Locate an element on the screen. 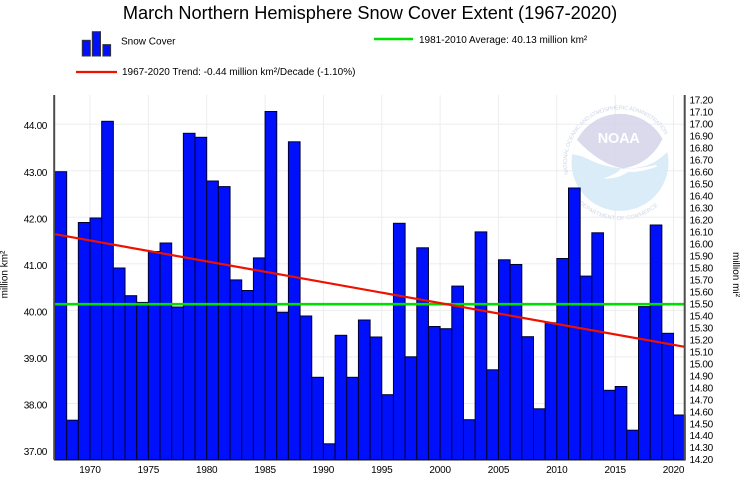 The height and width of the screenshot is (500, 740). svg-text: 1990 is located at coordinates (324, 470).